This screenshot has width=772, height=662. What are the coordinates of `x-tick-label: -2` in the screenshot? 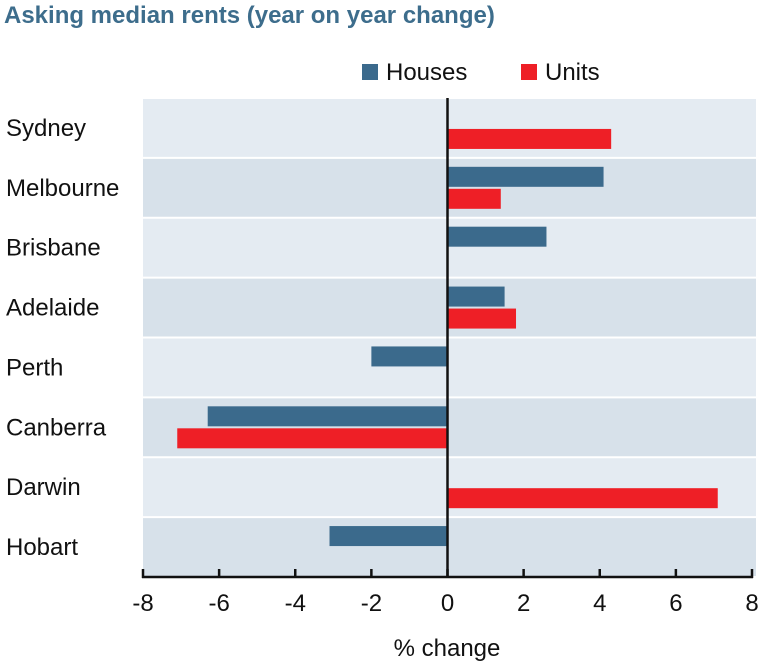 It's located at (371, 603).